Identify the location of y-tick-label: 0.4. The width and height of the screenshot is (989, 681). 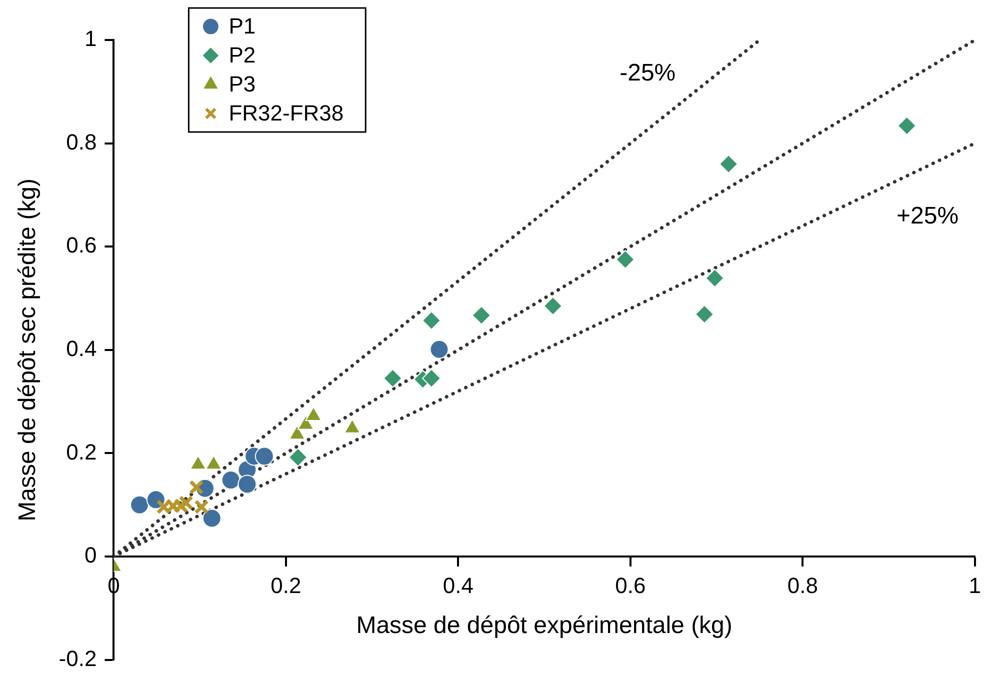
(81, 348).